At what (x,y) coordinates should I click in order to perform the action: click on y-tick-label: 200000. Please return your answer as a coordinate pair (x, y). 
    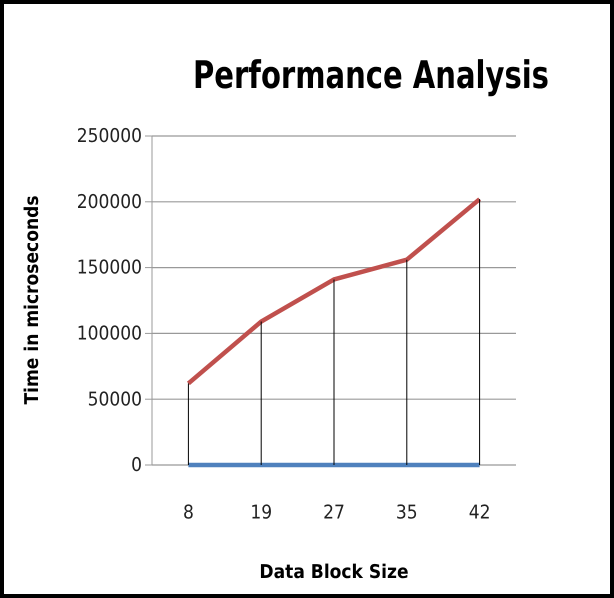
    Looking at the image, I should click on (109, 201).